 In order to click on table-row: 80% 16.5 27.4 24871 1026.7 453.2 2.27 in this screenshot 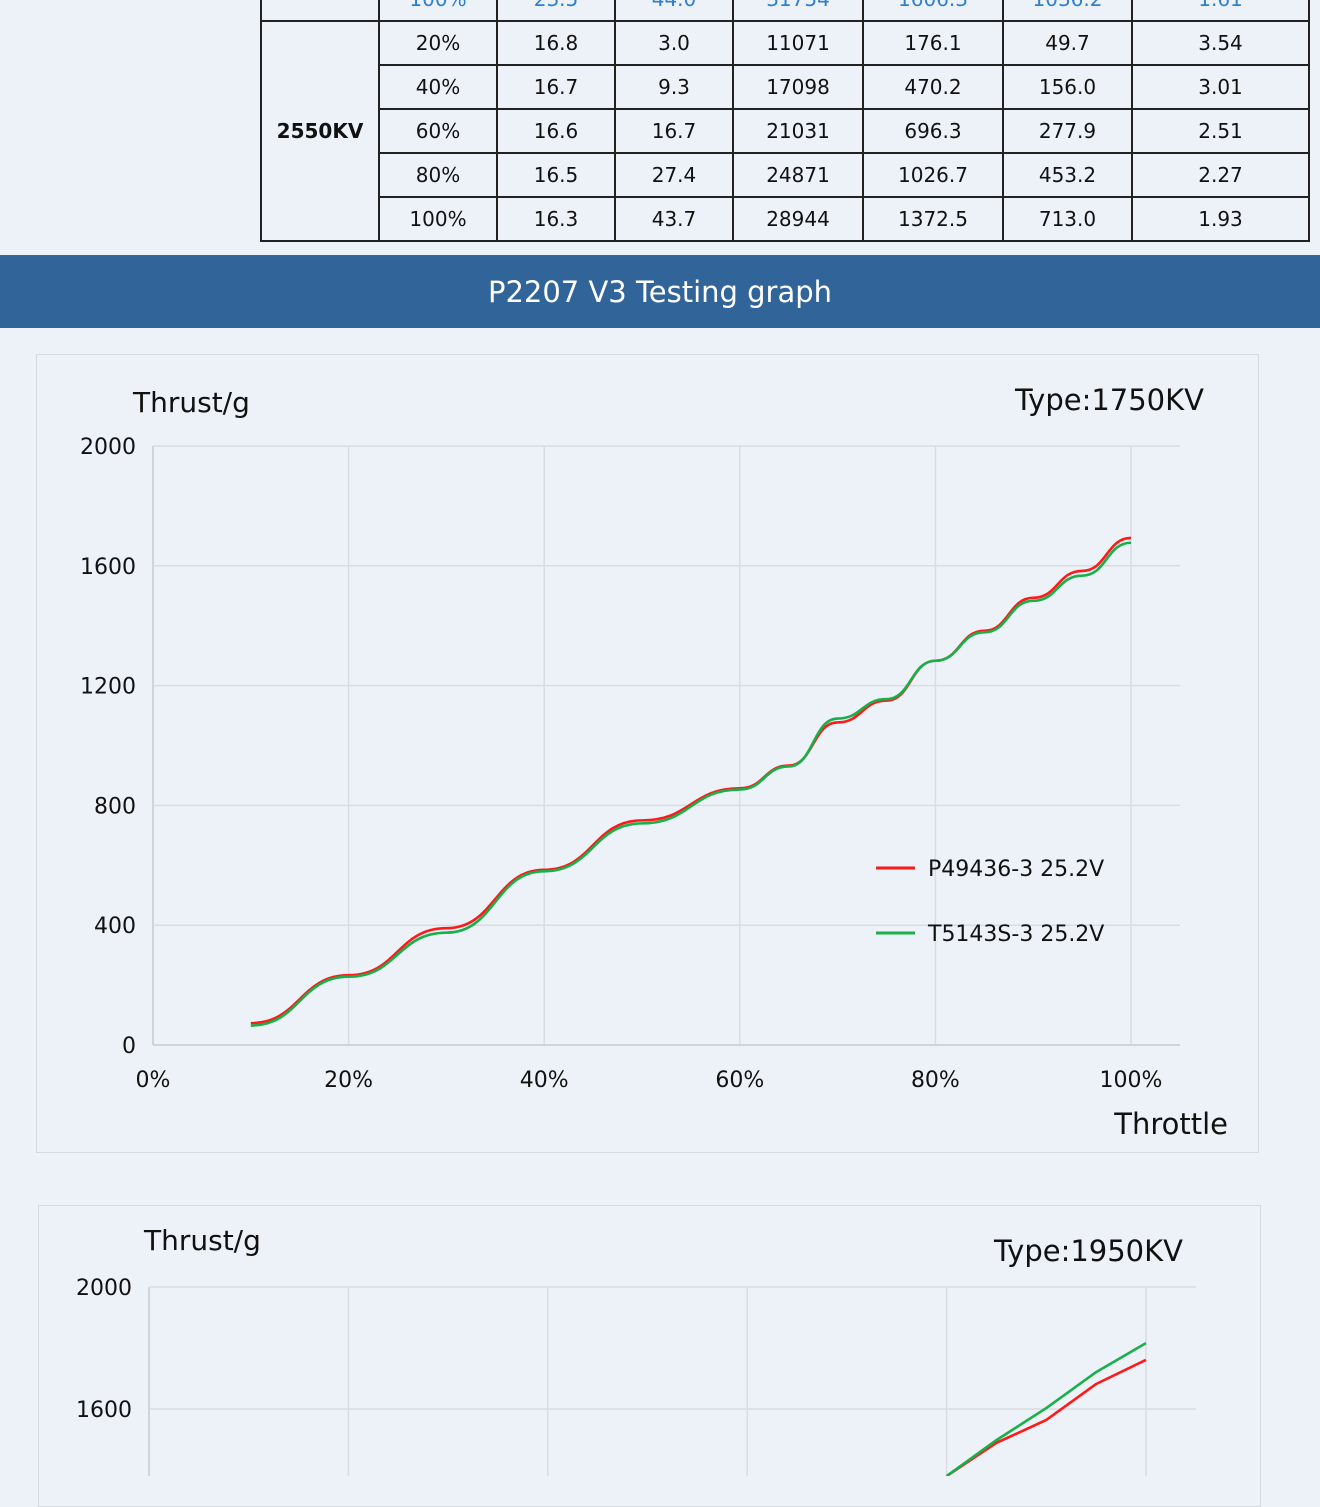, I will do `click(785, 175)`.